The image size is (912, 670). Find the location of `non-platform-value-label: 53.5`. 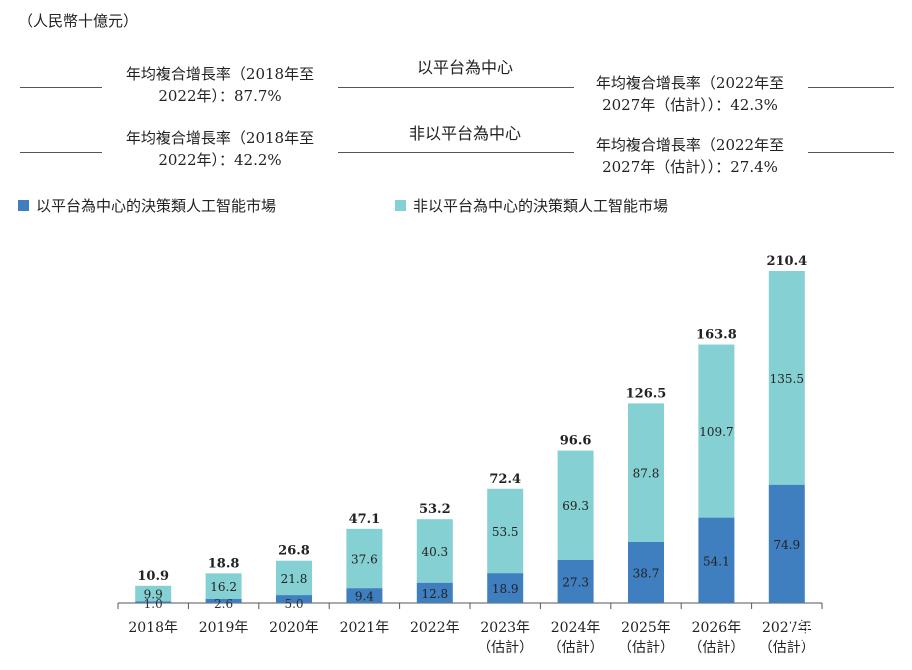

non-platform-value-label: 53.5 is located at coordinates (505, 532).